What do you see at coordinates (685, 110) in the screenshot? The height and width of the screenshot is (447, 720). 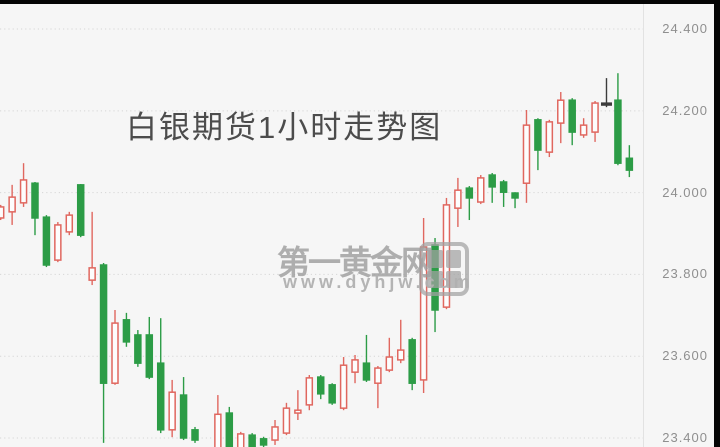 I see `y-axis-tick-label: 24.200` at bounding box center [685, 110].